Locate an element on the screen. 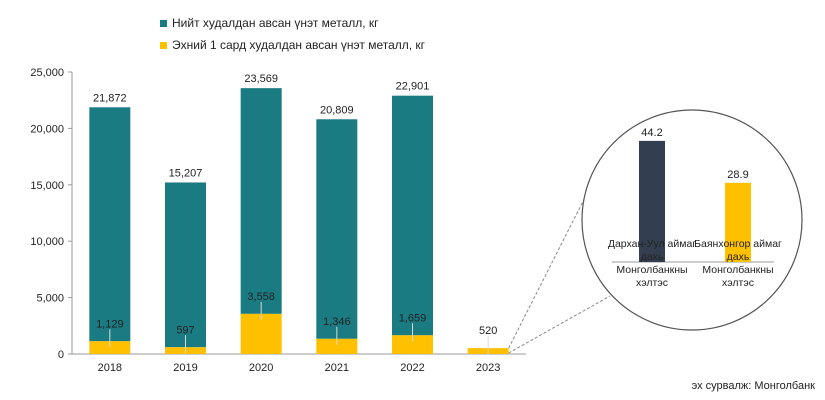  y-tick-label: 5,000 is located at coordinates (50, 299).